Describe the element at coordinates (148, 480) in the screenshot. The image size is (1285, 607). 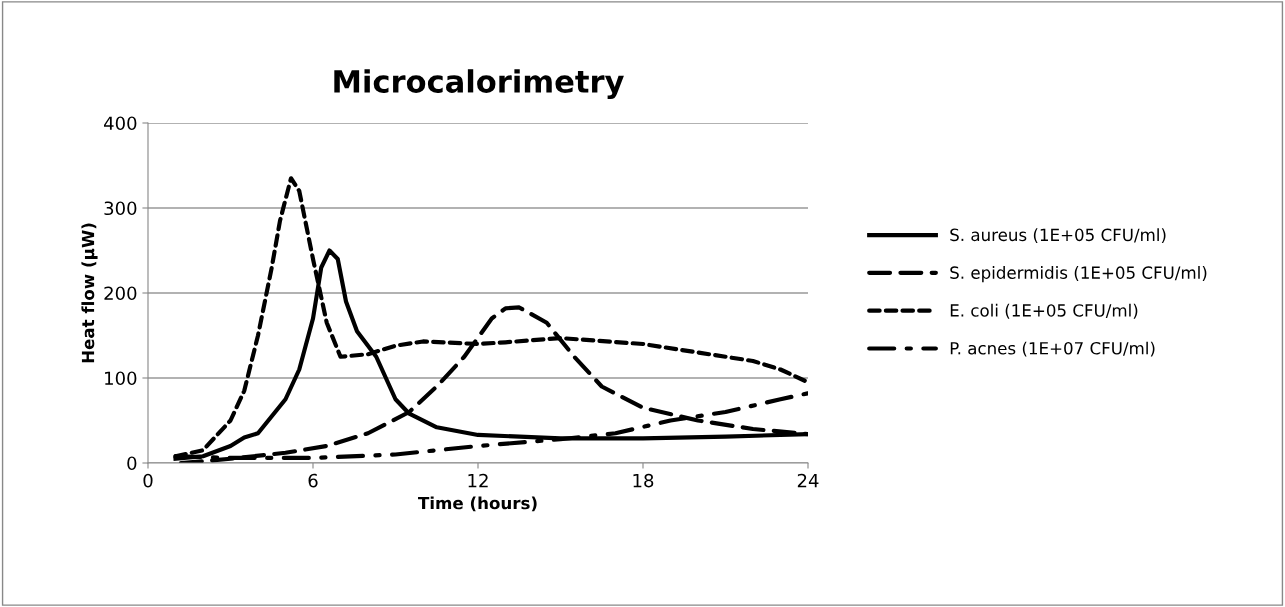
I see `x-tick-label: 0` at that location.